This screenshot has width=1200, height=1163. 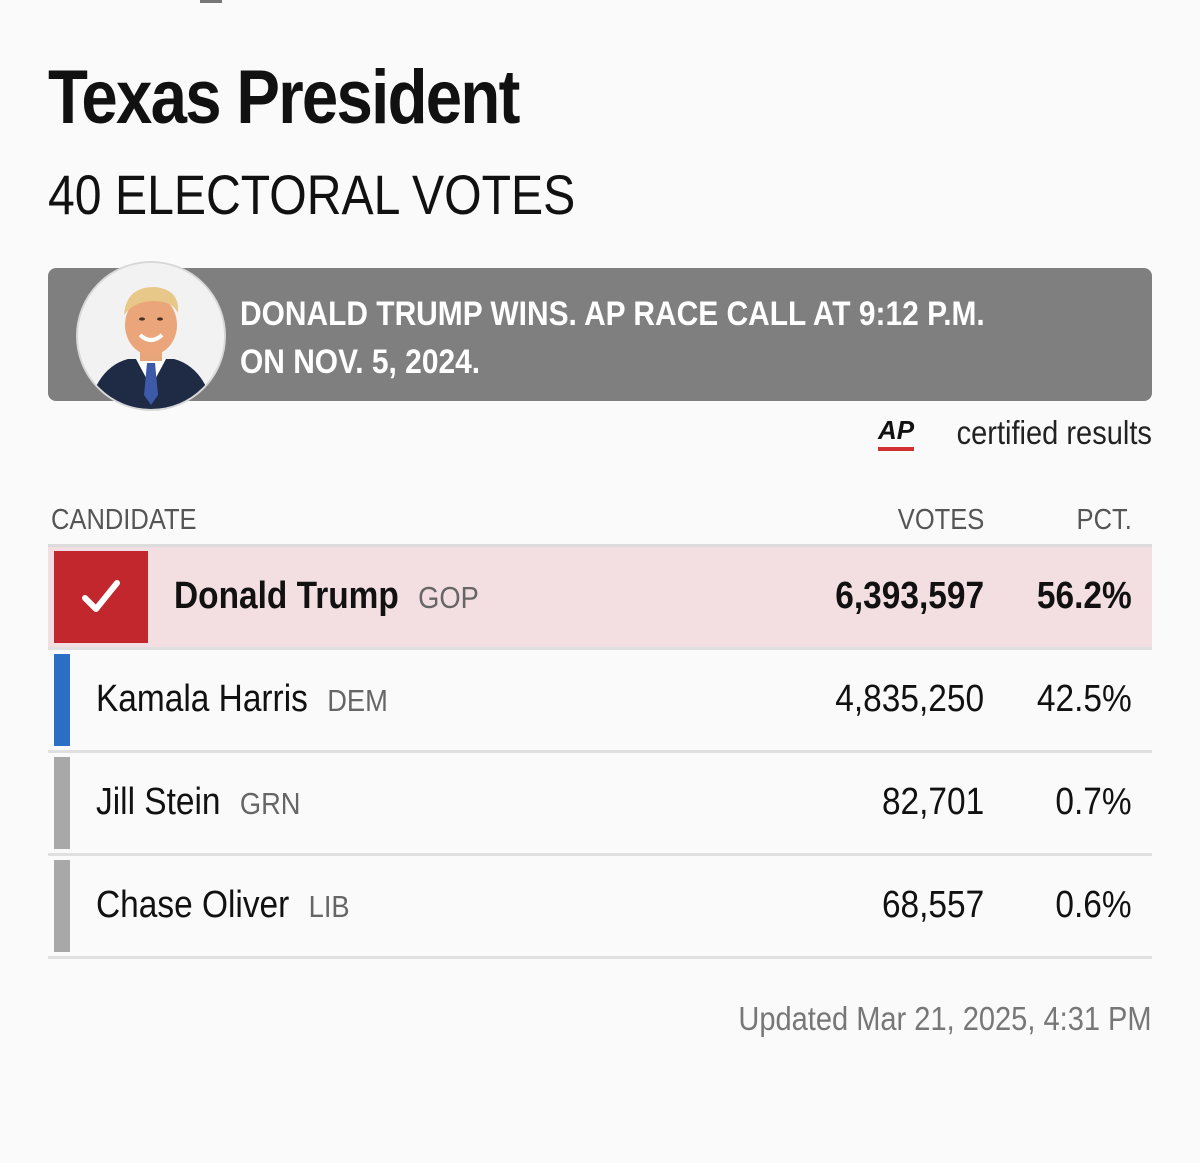 What do you see at coordinates (600, 701) in the screenshot?
I see `table-row-harris: Kamala Harris DEM 4,835,250 42.5%` at bounding box center [600, 701].